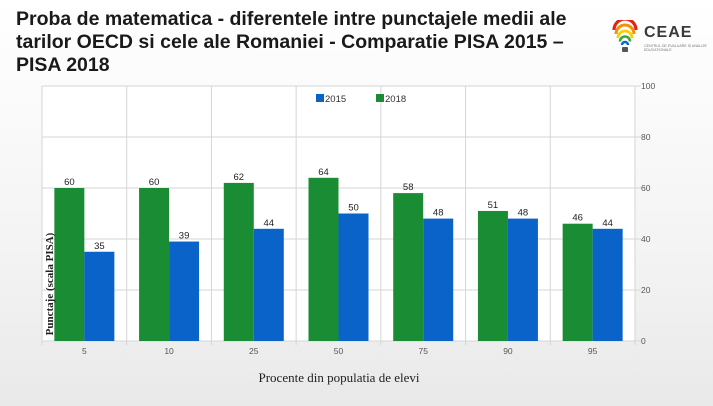  What do you see at coordinates (395, 99) in the screenshot?
I see `legend-label-2018: 2018` at bounding box center [395, 99].